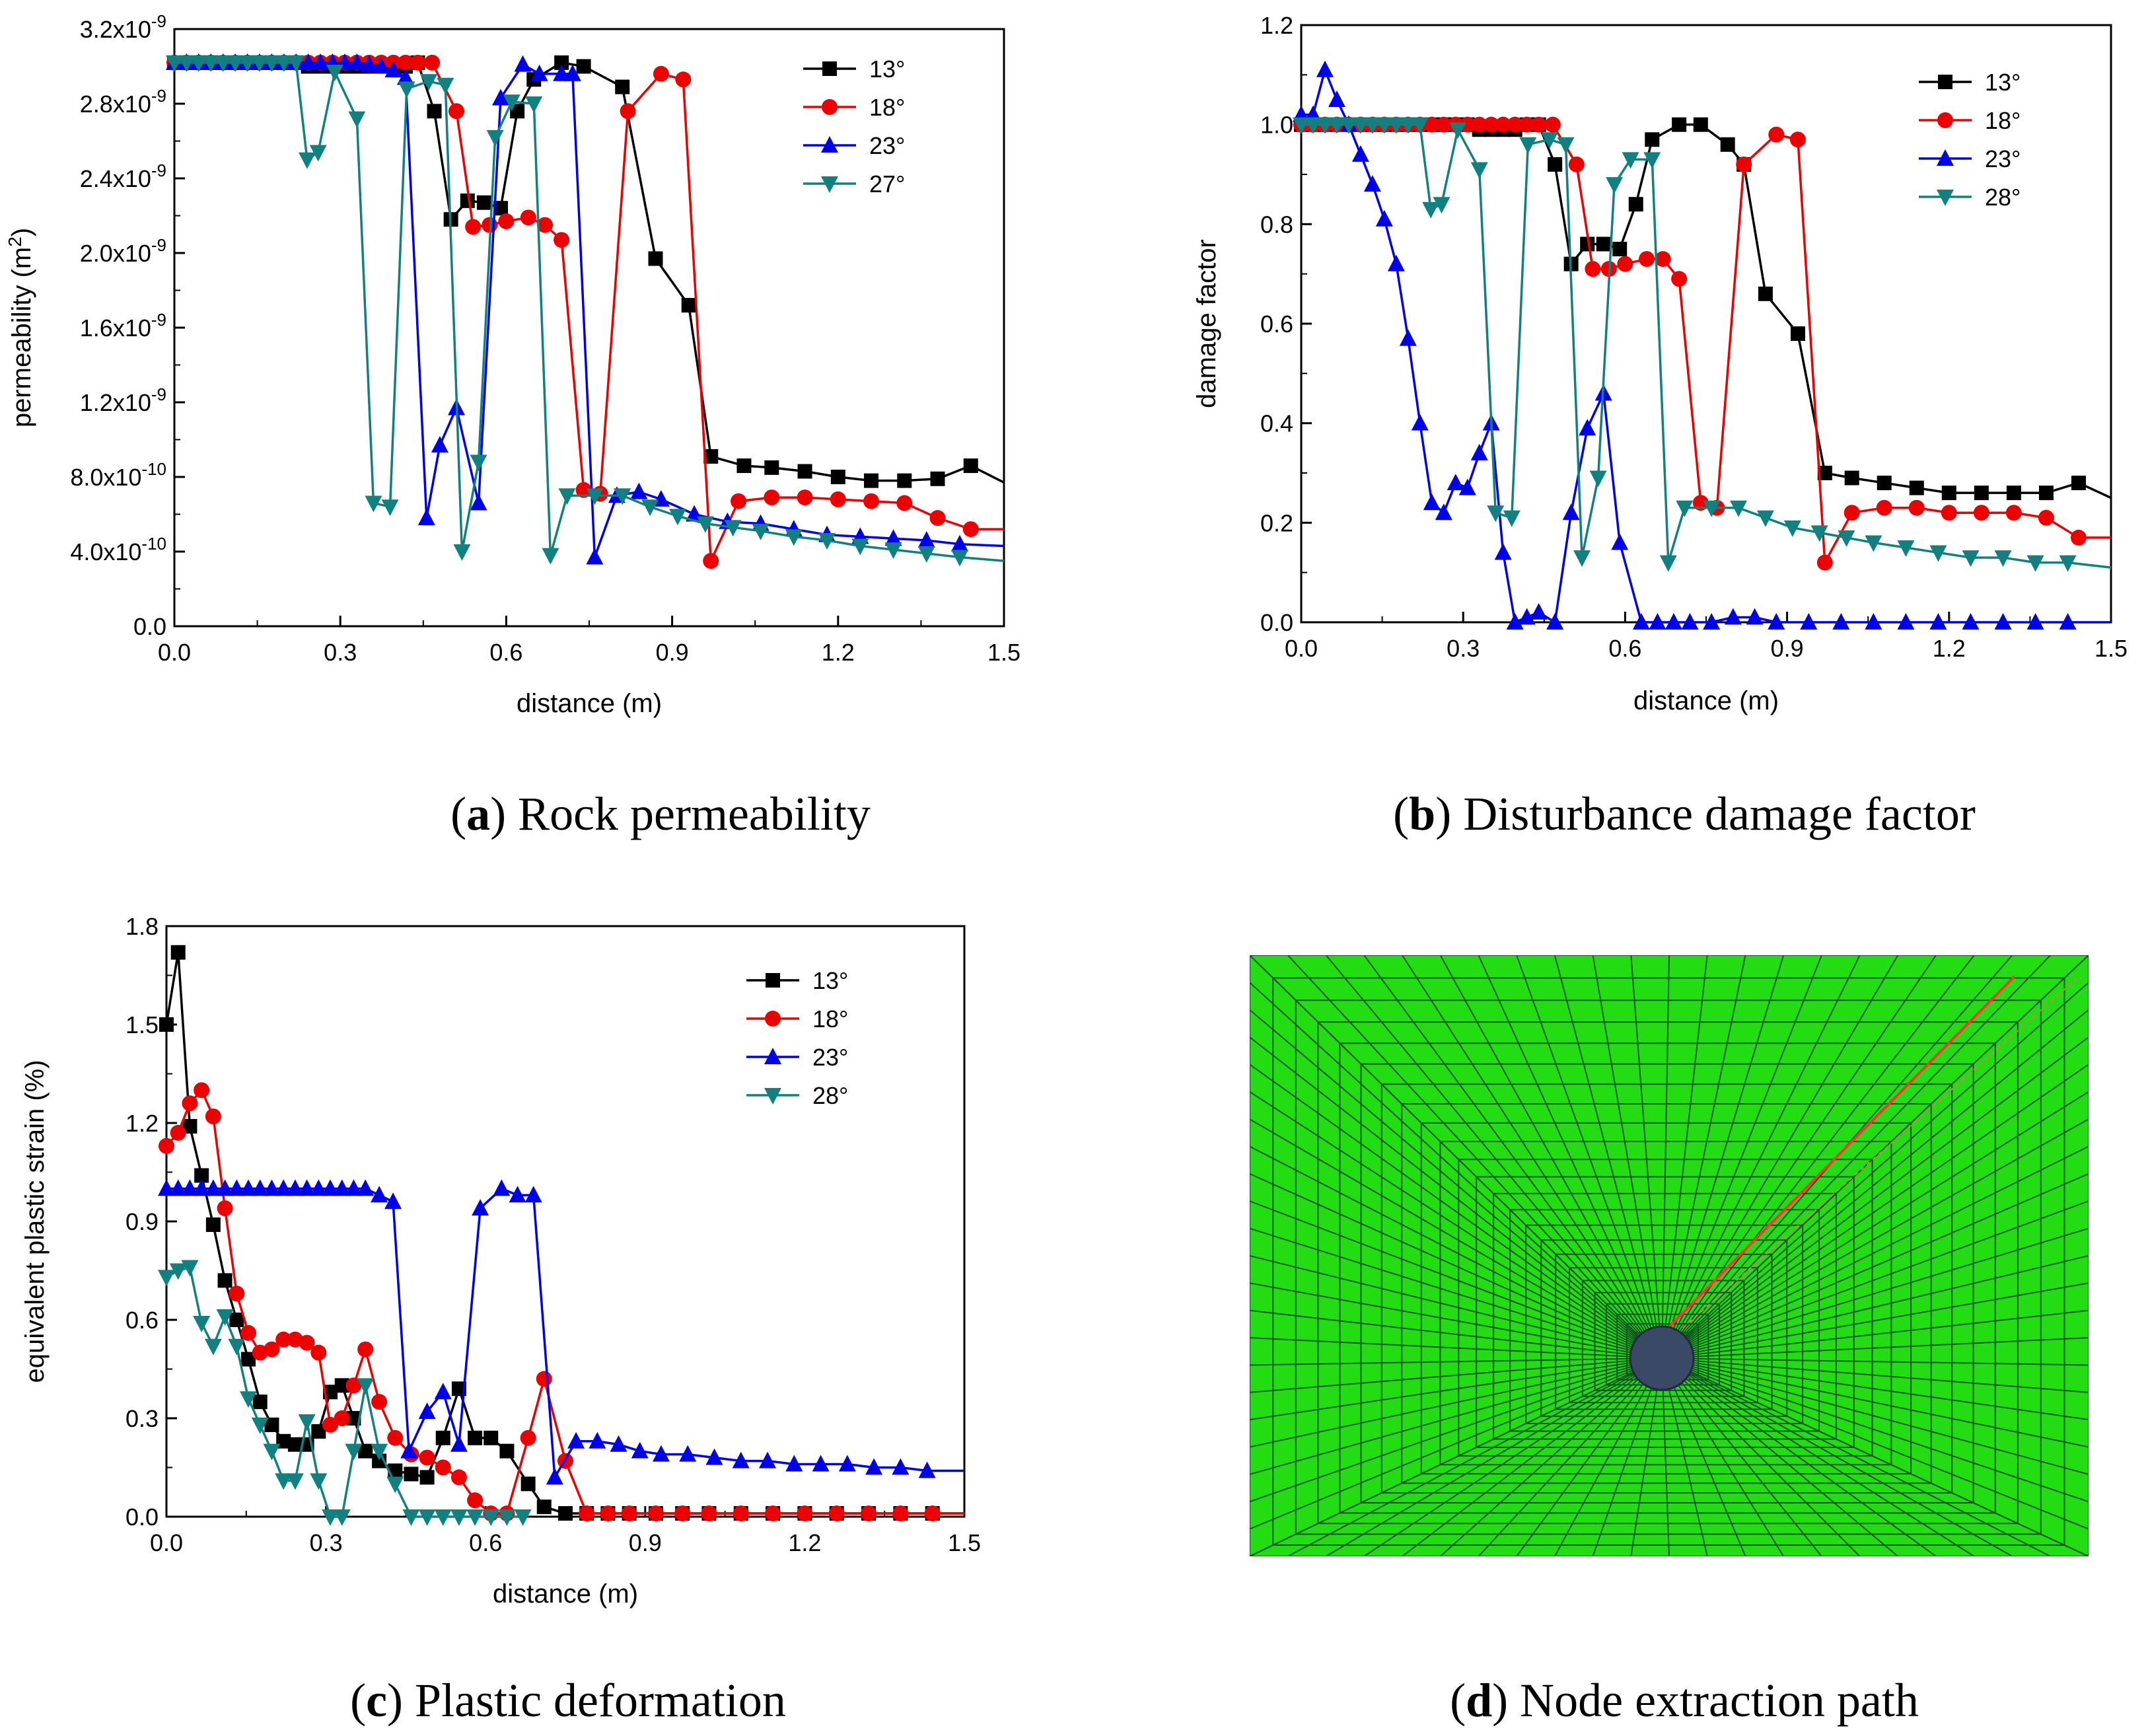 The image size is (2148, 1736). What do you see at coordinates (797, 1018) in the screenshot?
I see `legend-entry: 18°` at bounding box center [797, 1018].